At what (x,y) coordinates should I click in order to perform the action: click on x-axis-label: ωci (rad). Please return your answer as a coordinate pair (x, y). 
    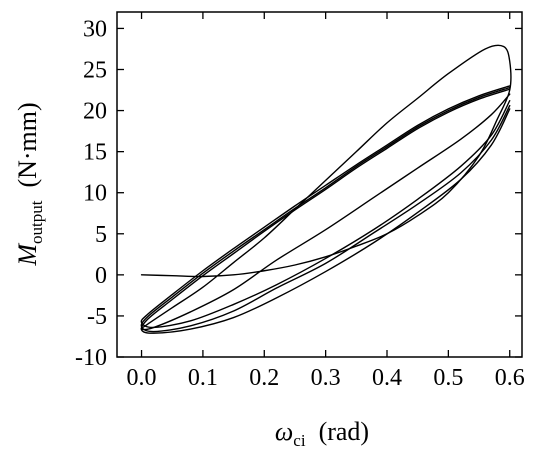
    Looking at the image, I should click on (322, 433).